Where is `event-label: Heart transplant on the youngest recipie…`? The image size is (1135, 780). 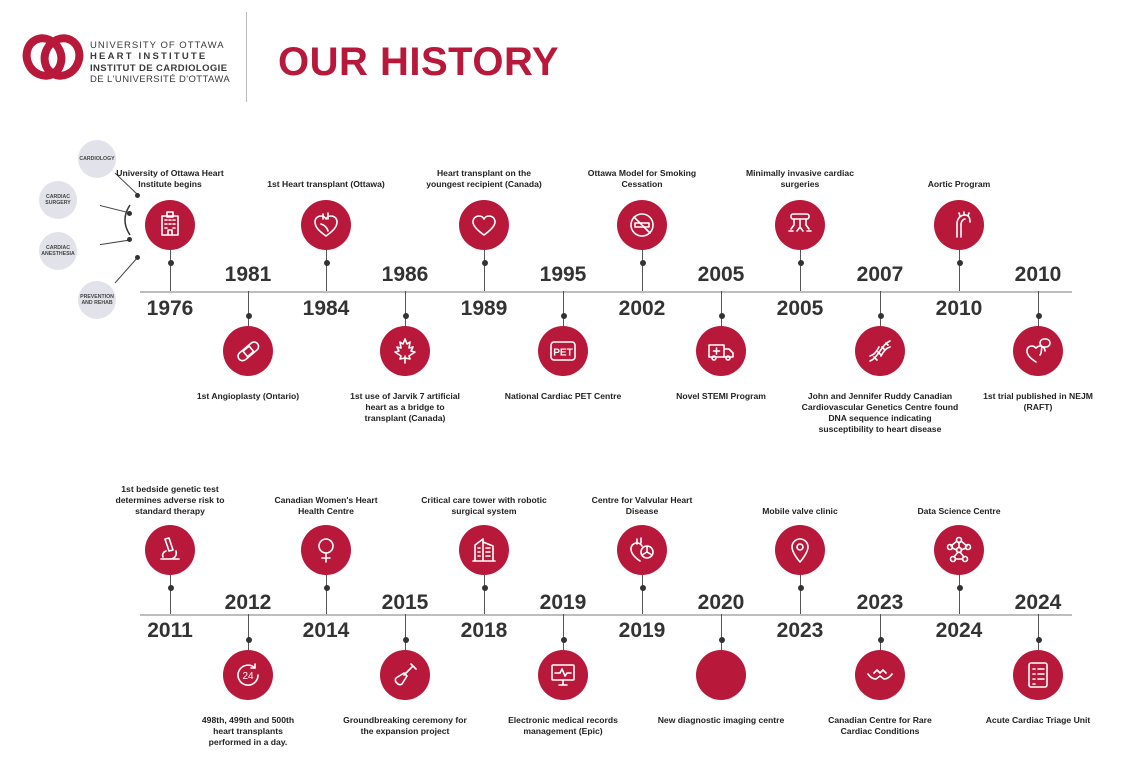
event-label: Heart transplant on the youngest recipie… is located at coordinates (484, 178).